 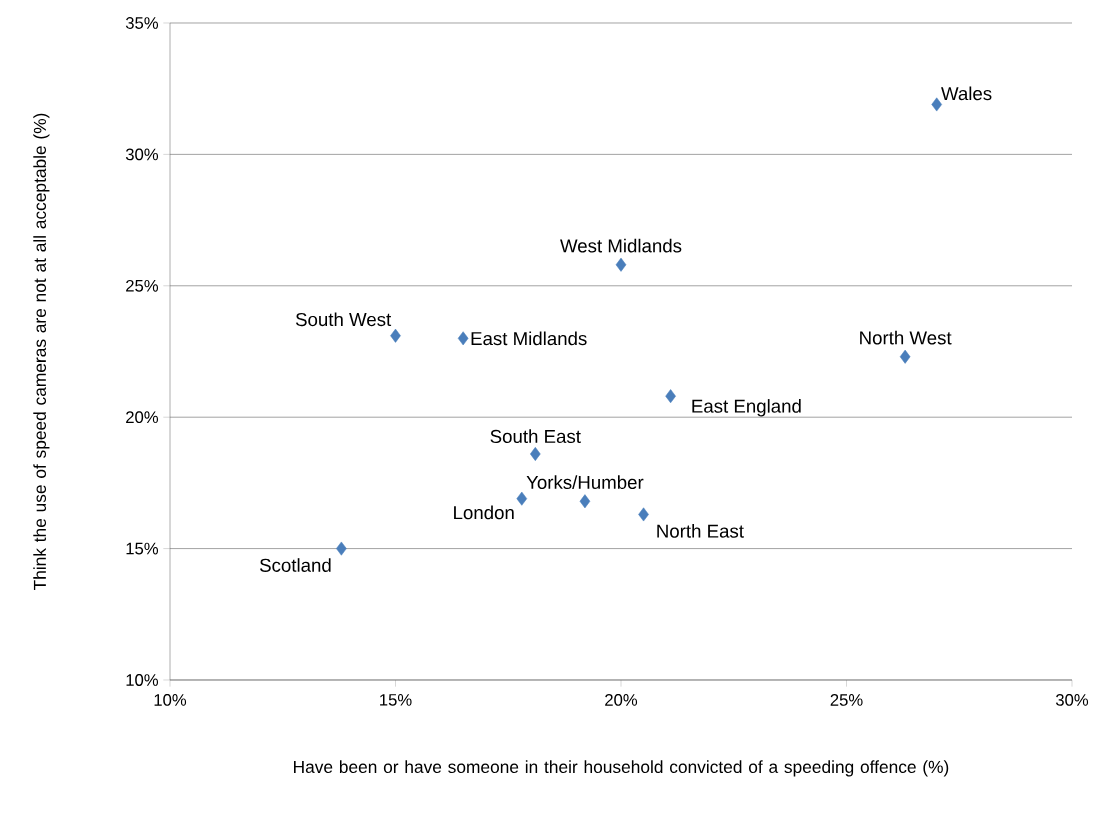 What do you see at coordinates (396, 700) in the screenshot?
I see `x-tick-label: 15%` at bounding box center [396, 700].